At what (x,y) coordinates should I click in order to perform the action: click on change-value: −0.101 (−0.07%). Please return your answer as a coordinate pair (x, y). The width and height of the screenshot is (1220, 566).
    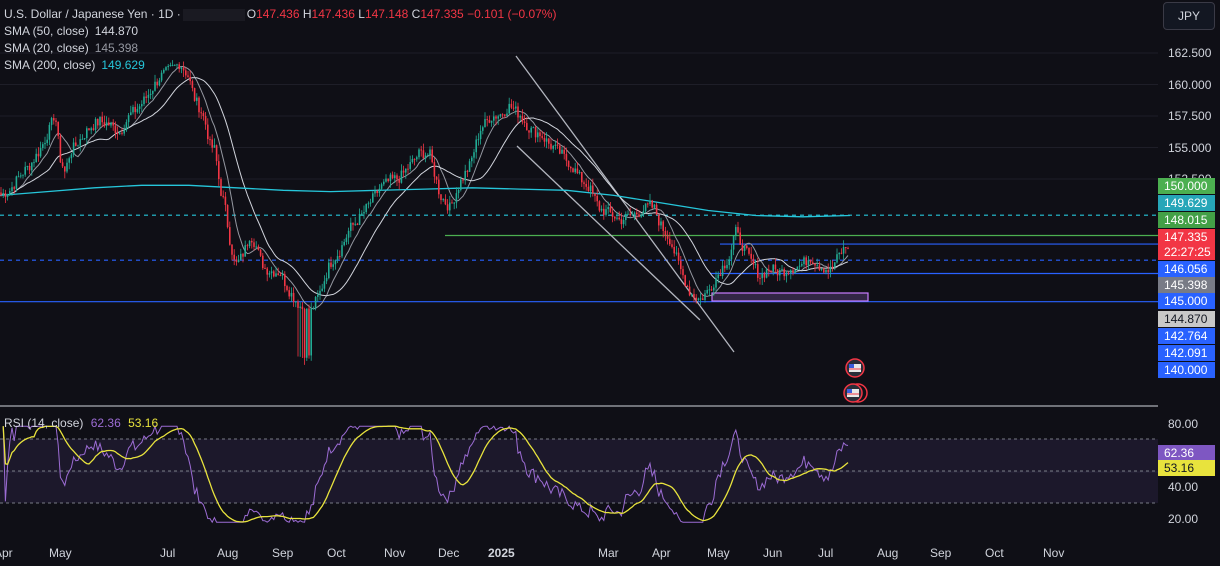
    Looking at the image, I should click on (512, 14).